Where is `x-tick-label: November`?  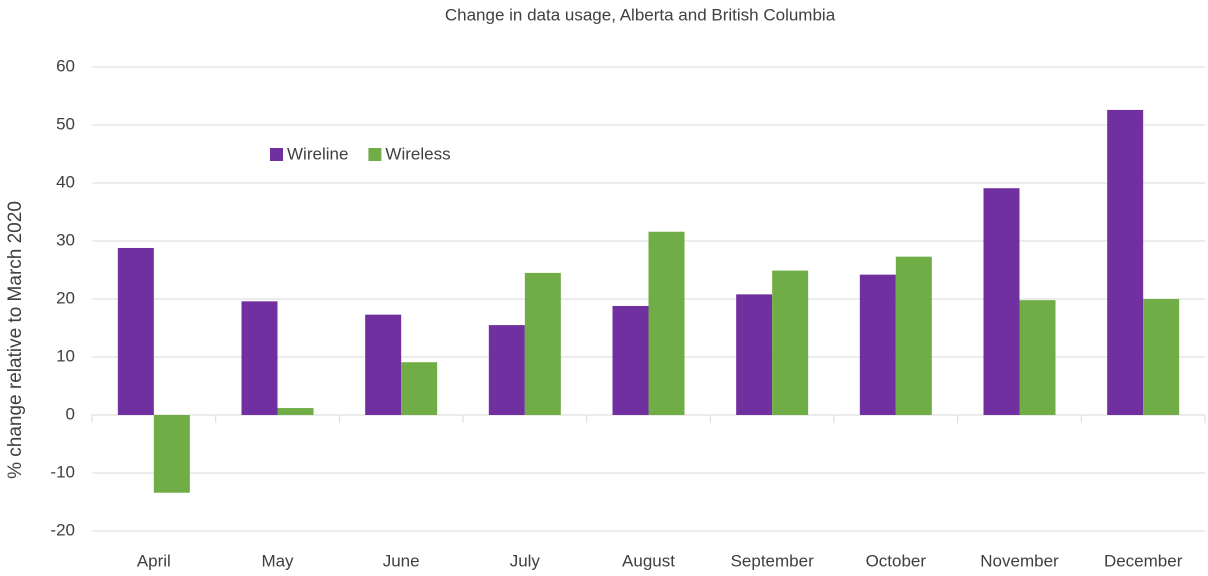
x-tick-label: November is located at coordinates (1019, 560).